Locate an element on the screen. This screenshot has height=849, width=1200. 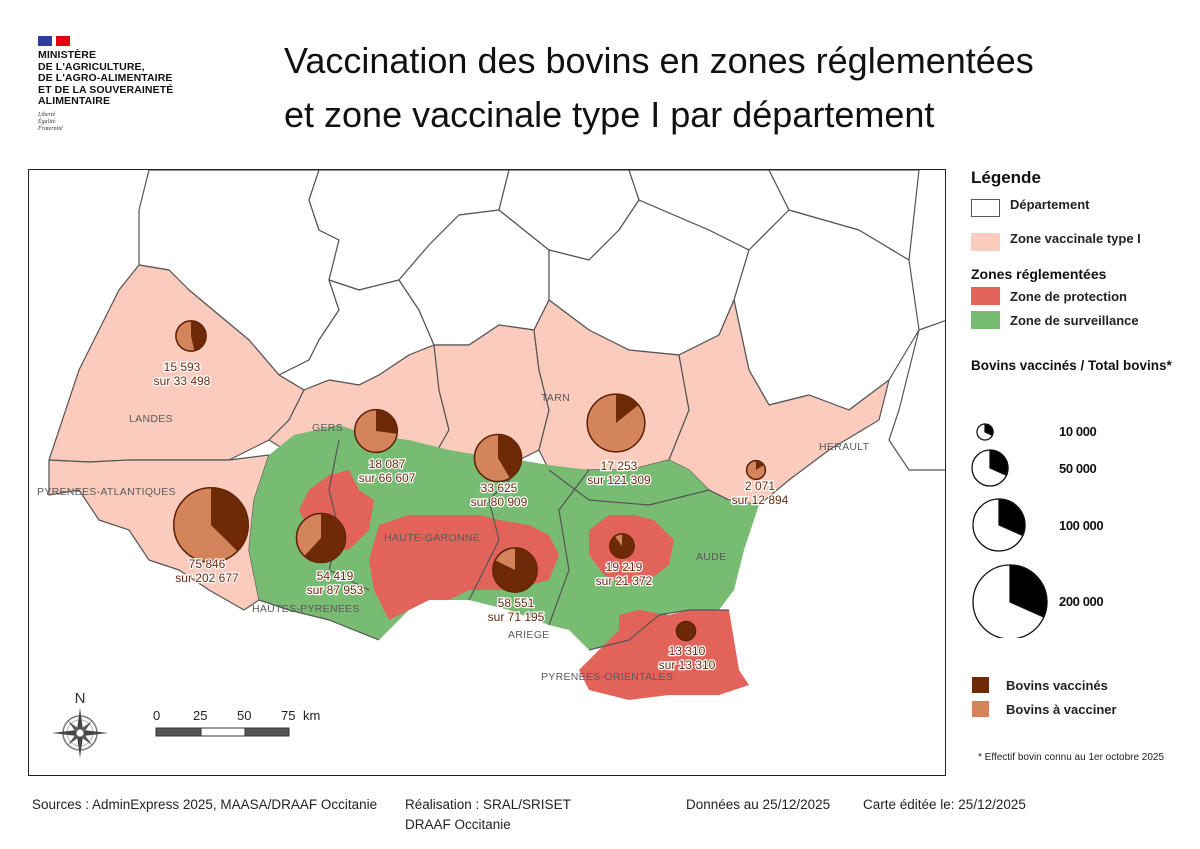
pie-size-200000-icon is located at coordinates (1010, 601).